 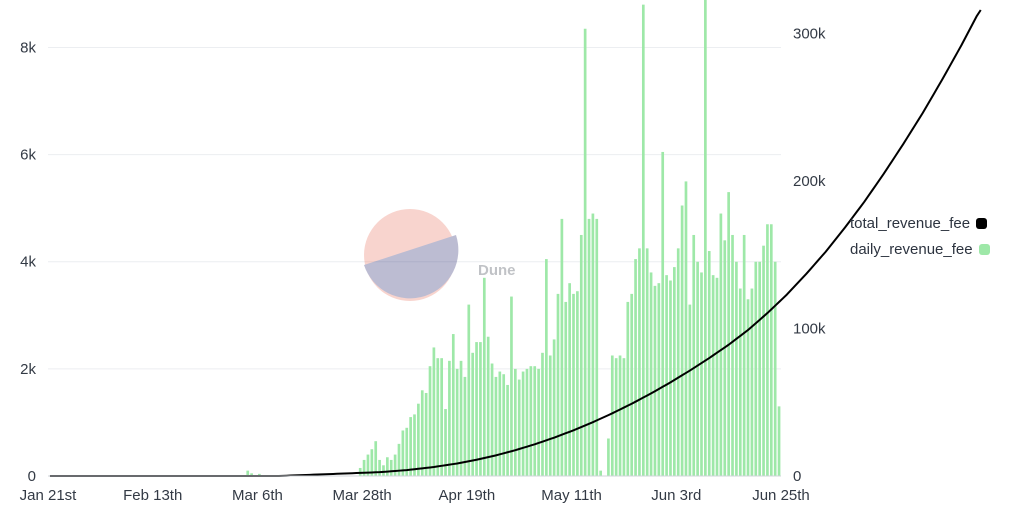 What do you see at coordinates (920, 223) in the screenshot?
I see `legend-item-total-revenue-fee: total_revenue_fee` at bounding box center [920, 223].